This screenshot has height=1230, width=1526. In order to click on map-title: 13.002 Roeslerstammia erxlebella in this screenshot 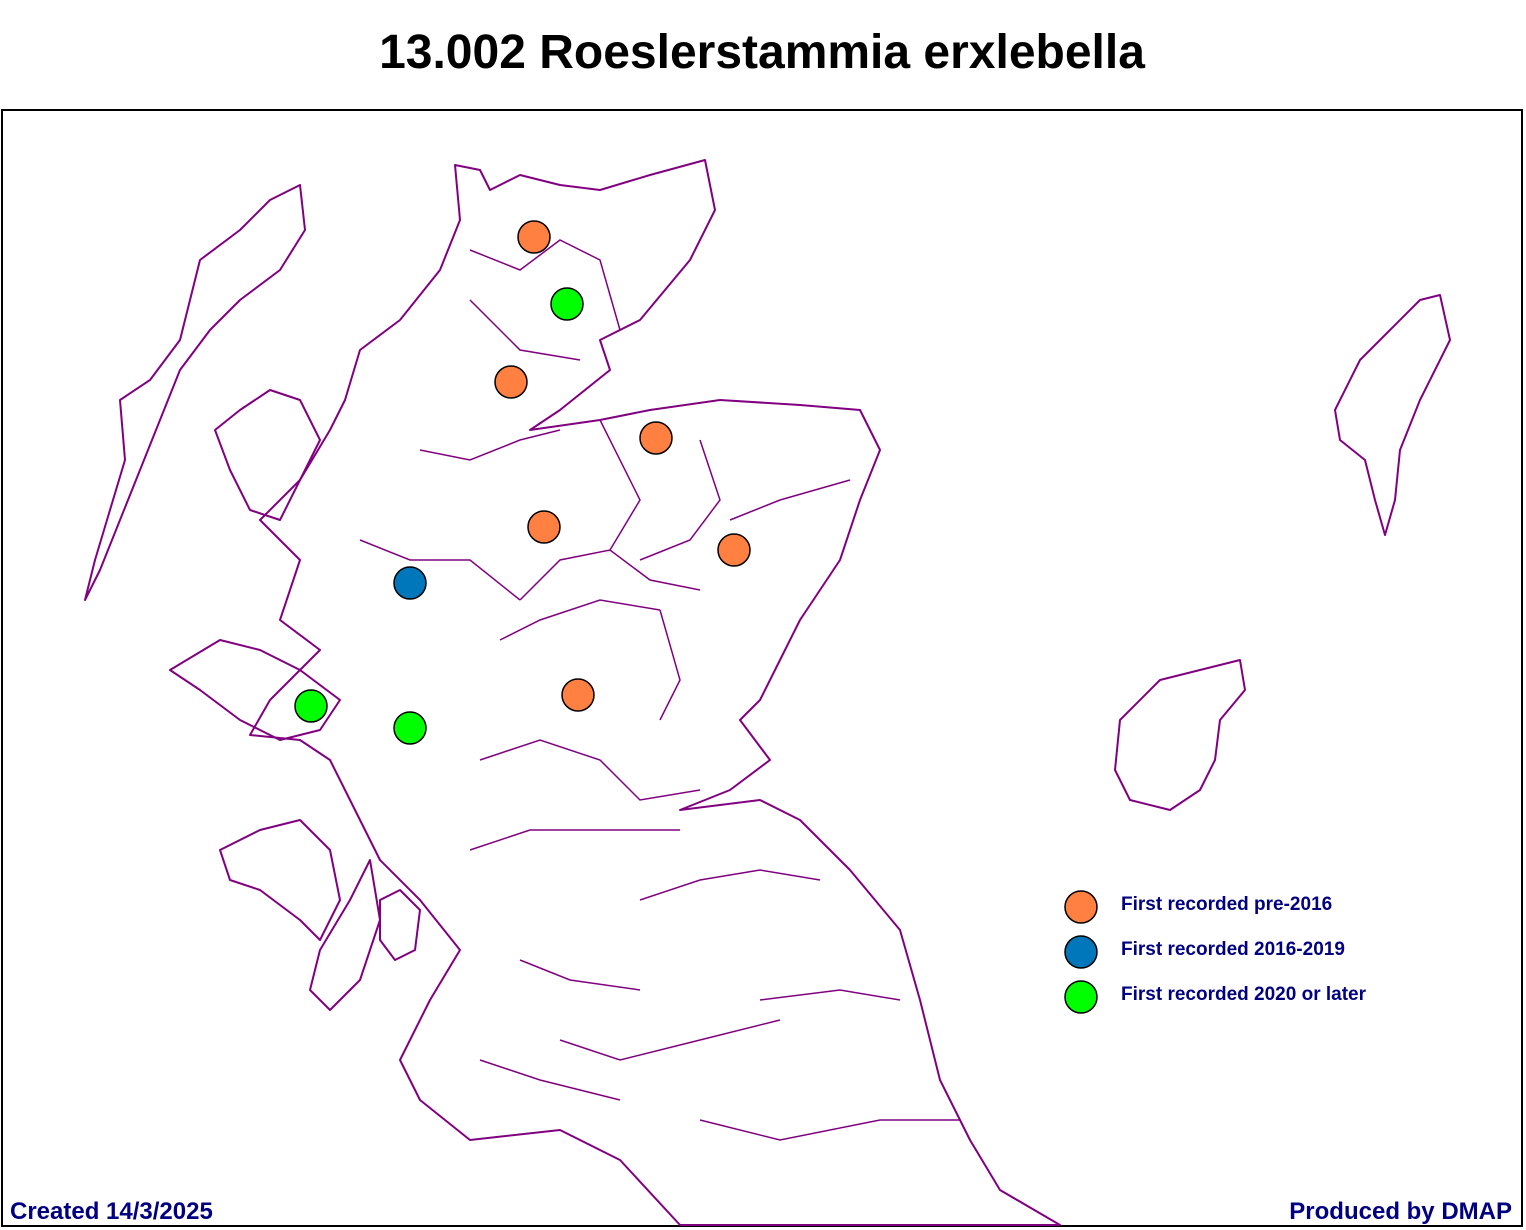, I will do `click(762, 52)`.